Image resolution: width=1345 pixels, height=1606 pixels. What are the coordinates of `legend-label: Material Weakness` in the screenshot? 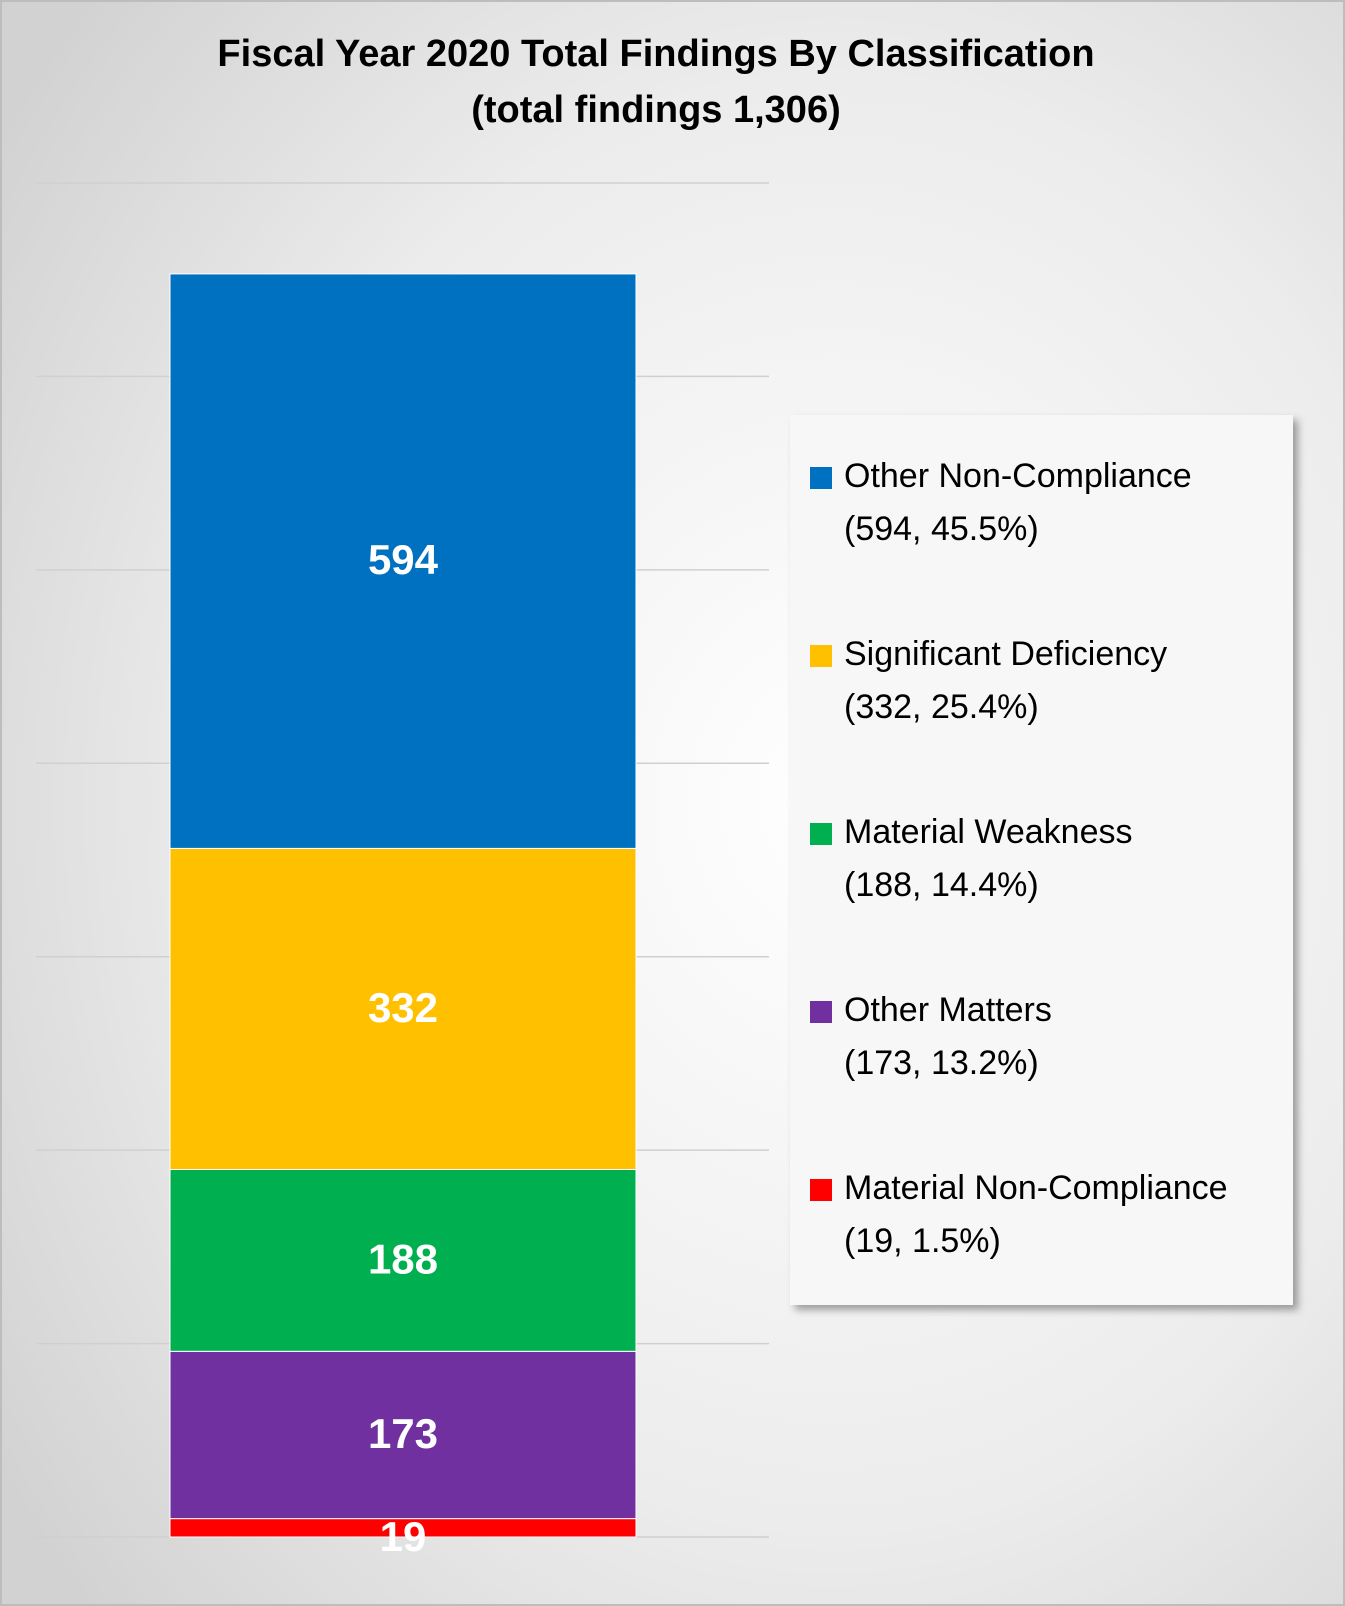 It's located at (988, 832).